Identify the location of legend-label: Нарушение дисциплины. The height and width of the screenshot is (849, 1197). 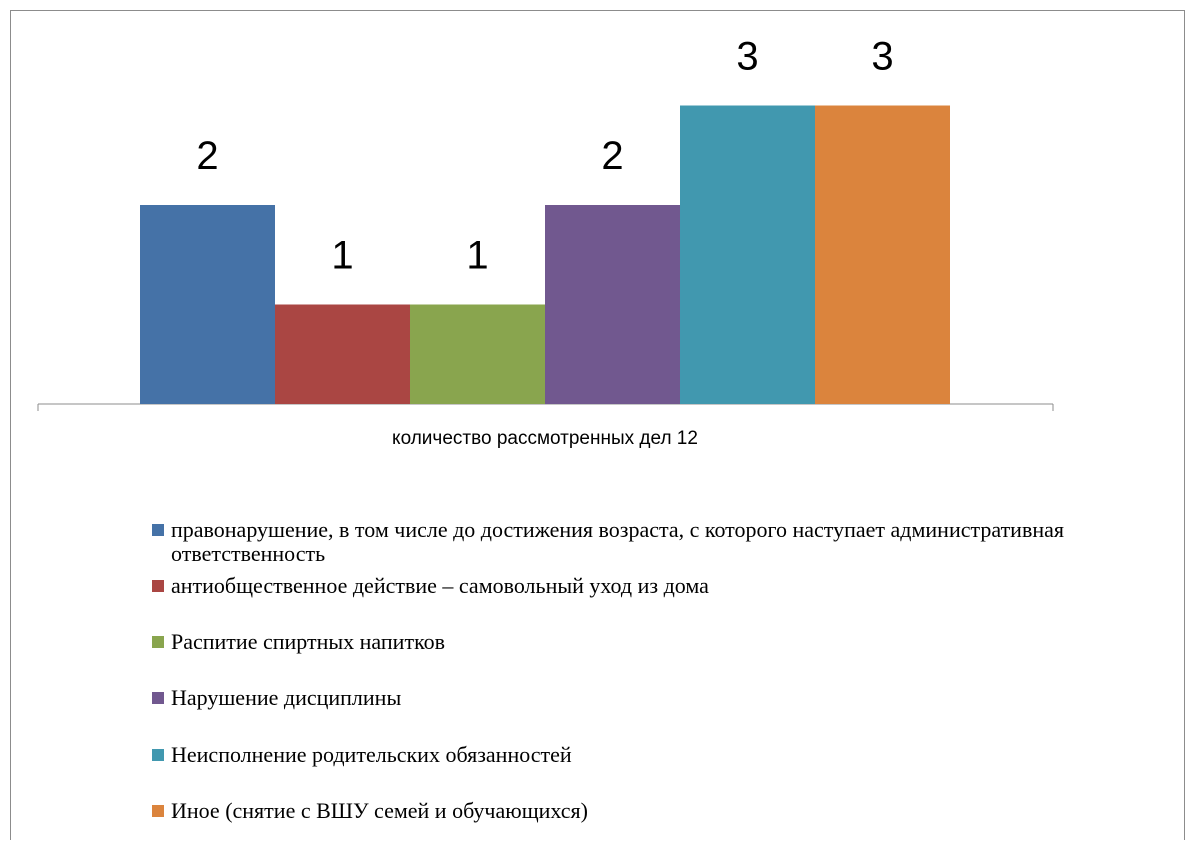
(661, 698).